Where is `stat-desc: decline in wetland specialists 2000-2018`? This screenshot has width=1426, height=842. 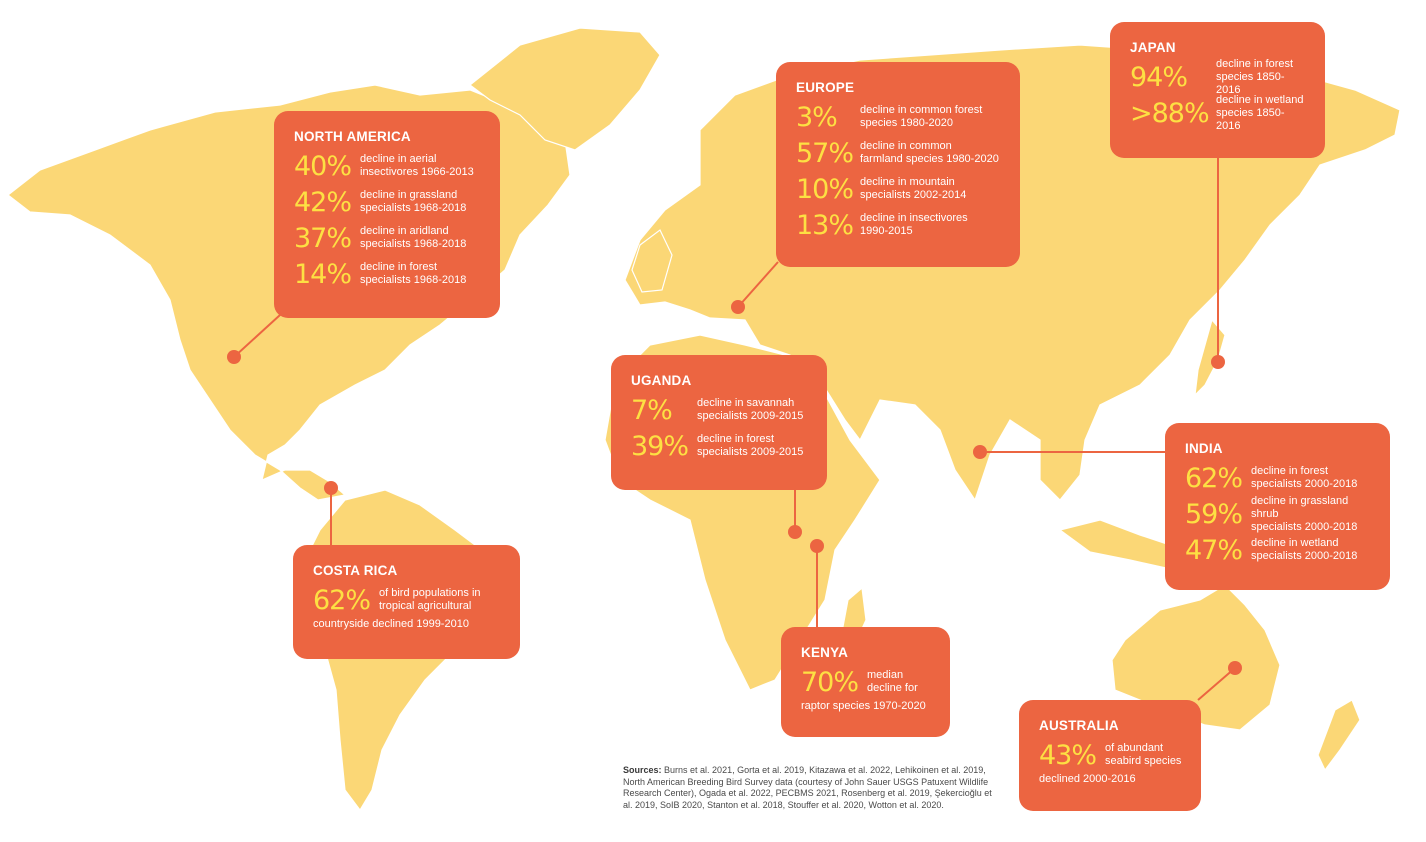
stat-desc: decline in wetland specialists 2000-2018 is located at coordinates (1304, 549).